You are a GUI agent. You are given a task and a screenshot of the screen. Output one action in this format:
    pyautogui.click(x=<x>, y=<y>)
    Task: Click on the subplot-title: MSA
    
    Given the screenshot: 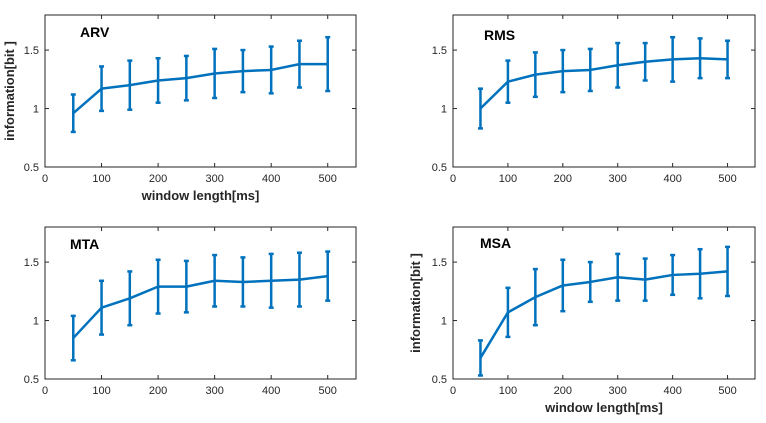 What is the action you would take?
    pyautogui.click(x=495, y=243)
    